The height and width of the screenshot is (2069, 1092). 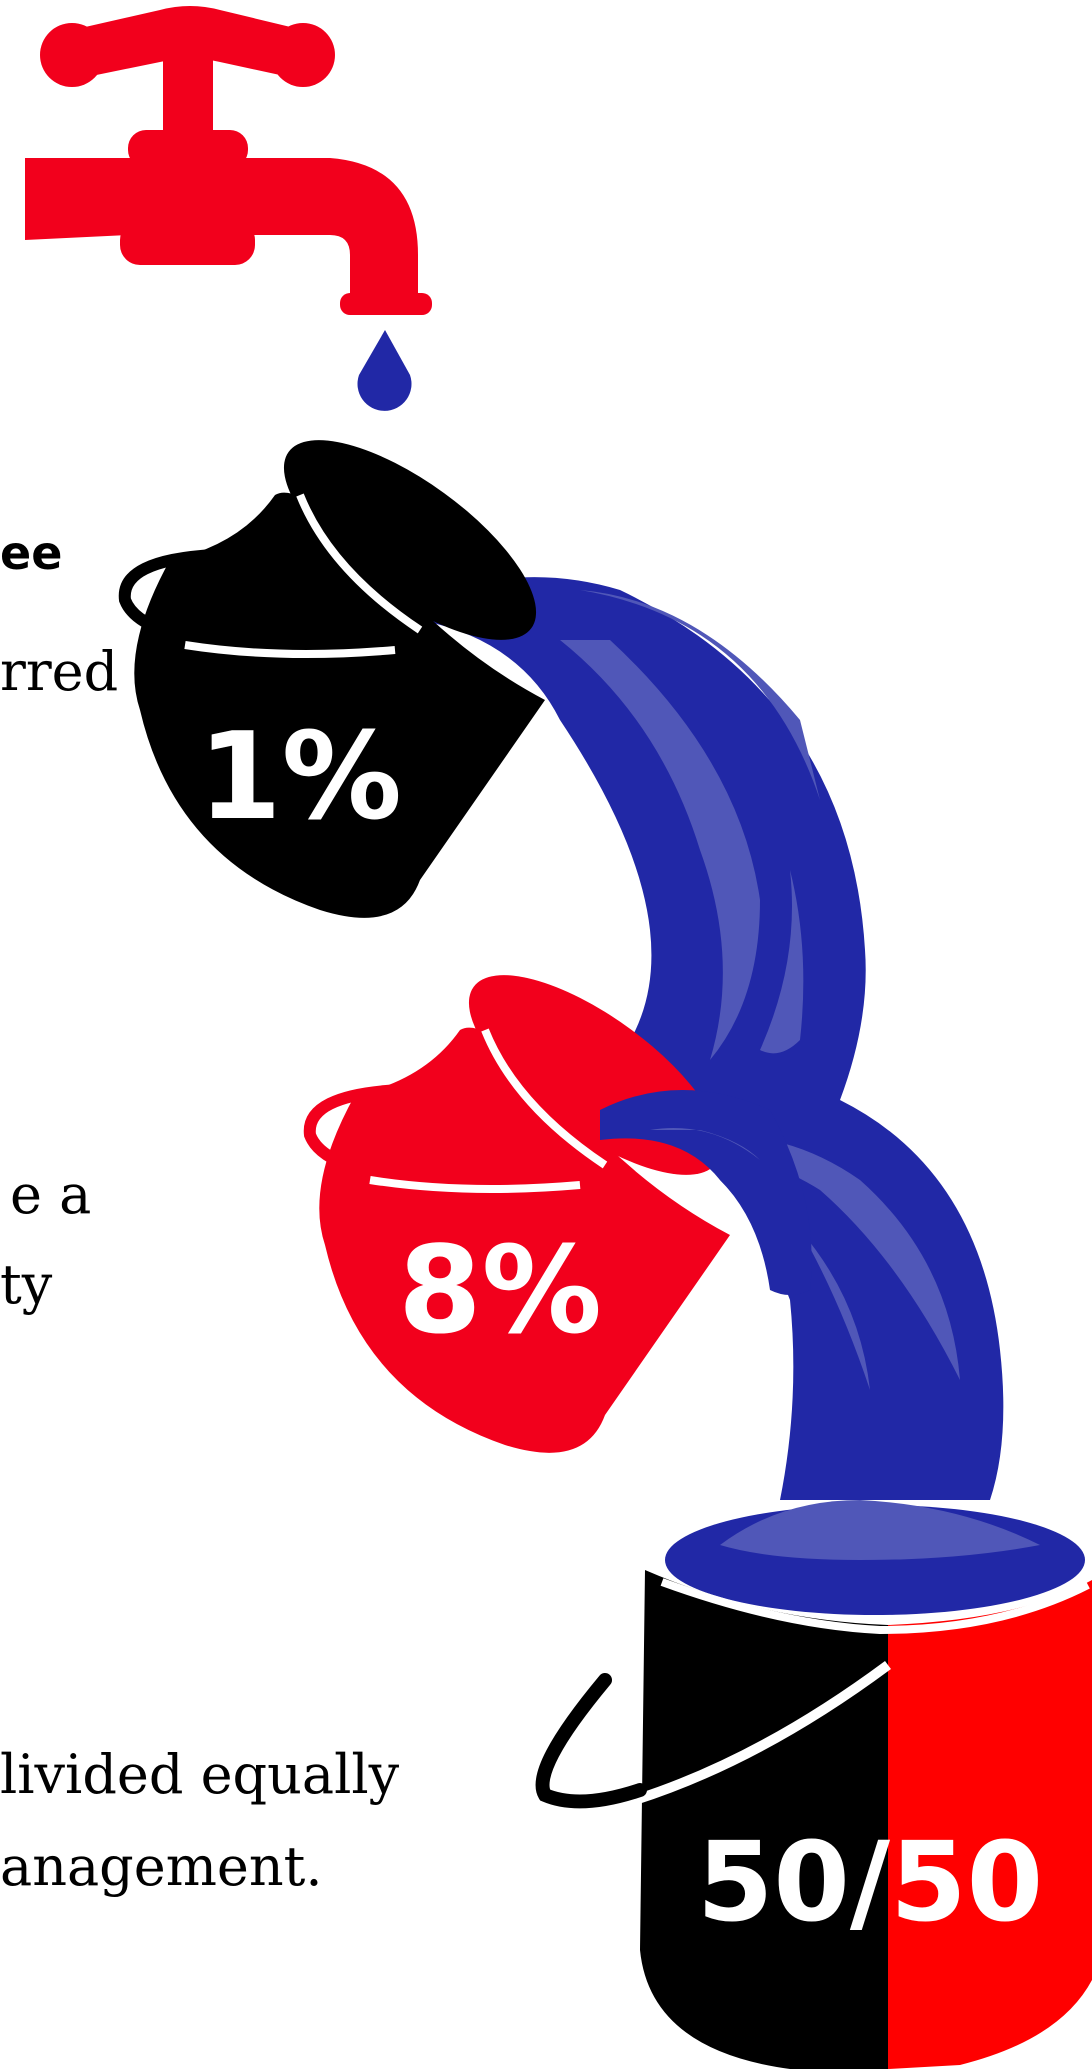 What do you see at coordinates (870, 1882) in the screenshot?
I see `bucket-3-label: 50/50` at bounding box center [870, 1882].